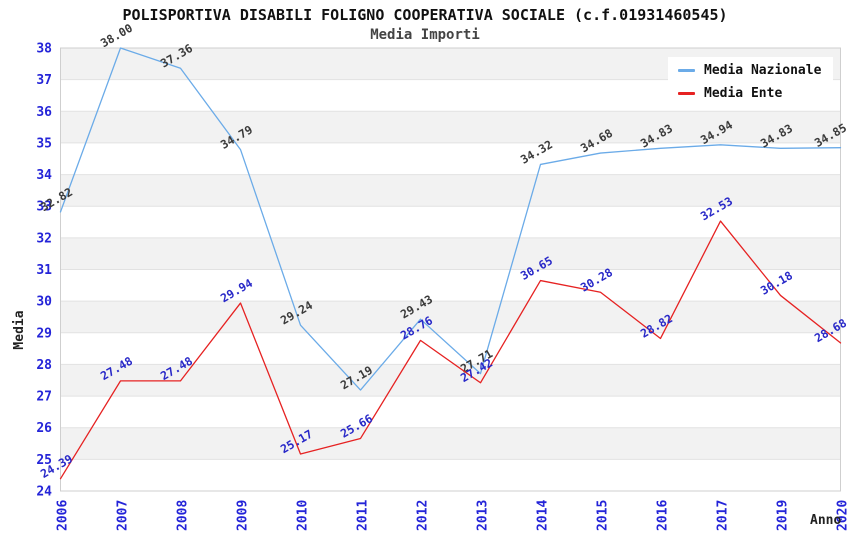 The image size is (850, 550). I want to click on y-tick-label: 30, so click(44, 302).